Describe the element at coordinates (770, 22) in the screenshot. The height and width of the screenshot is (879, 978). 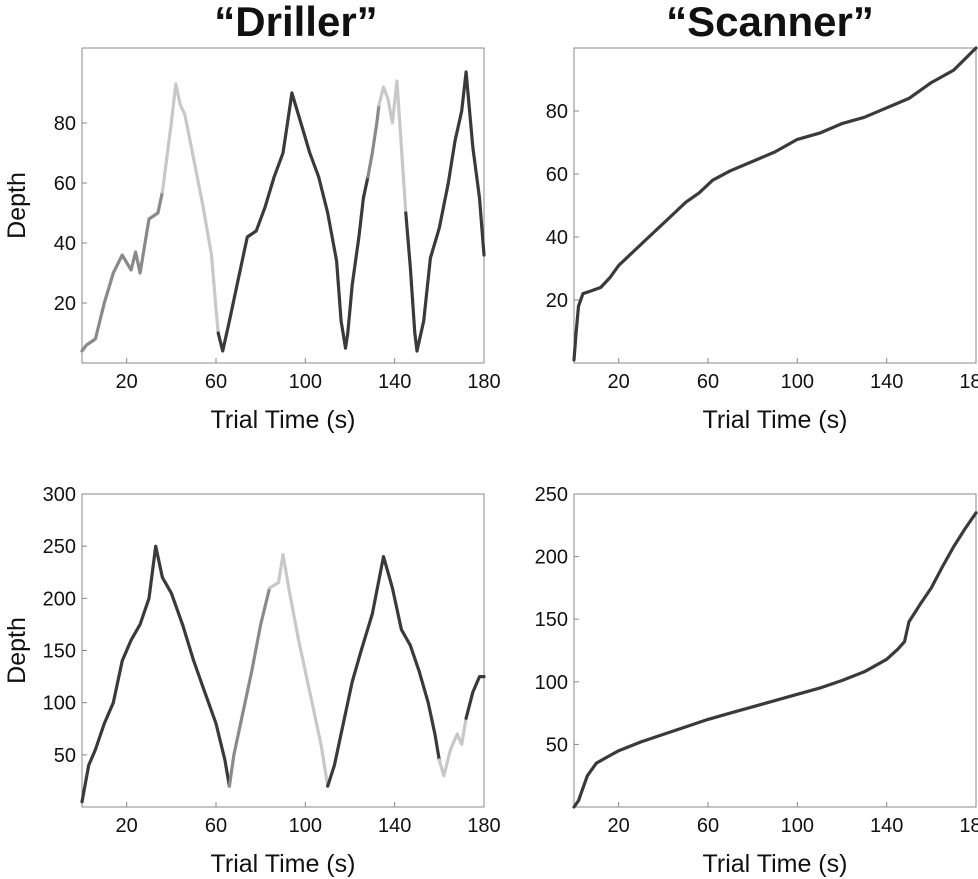
I see `scanner-column-title: “Scanner”` at that location.